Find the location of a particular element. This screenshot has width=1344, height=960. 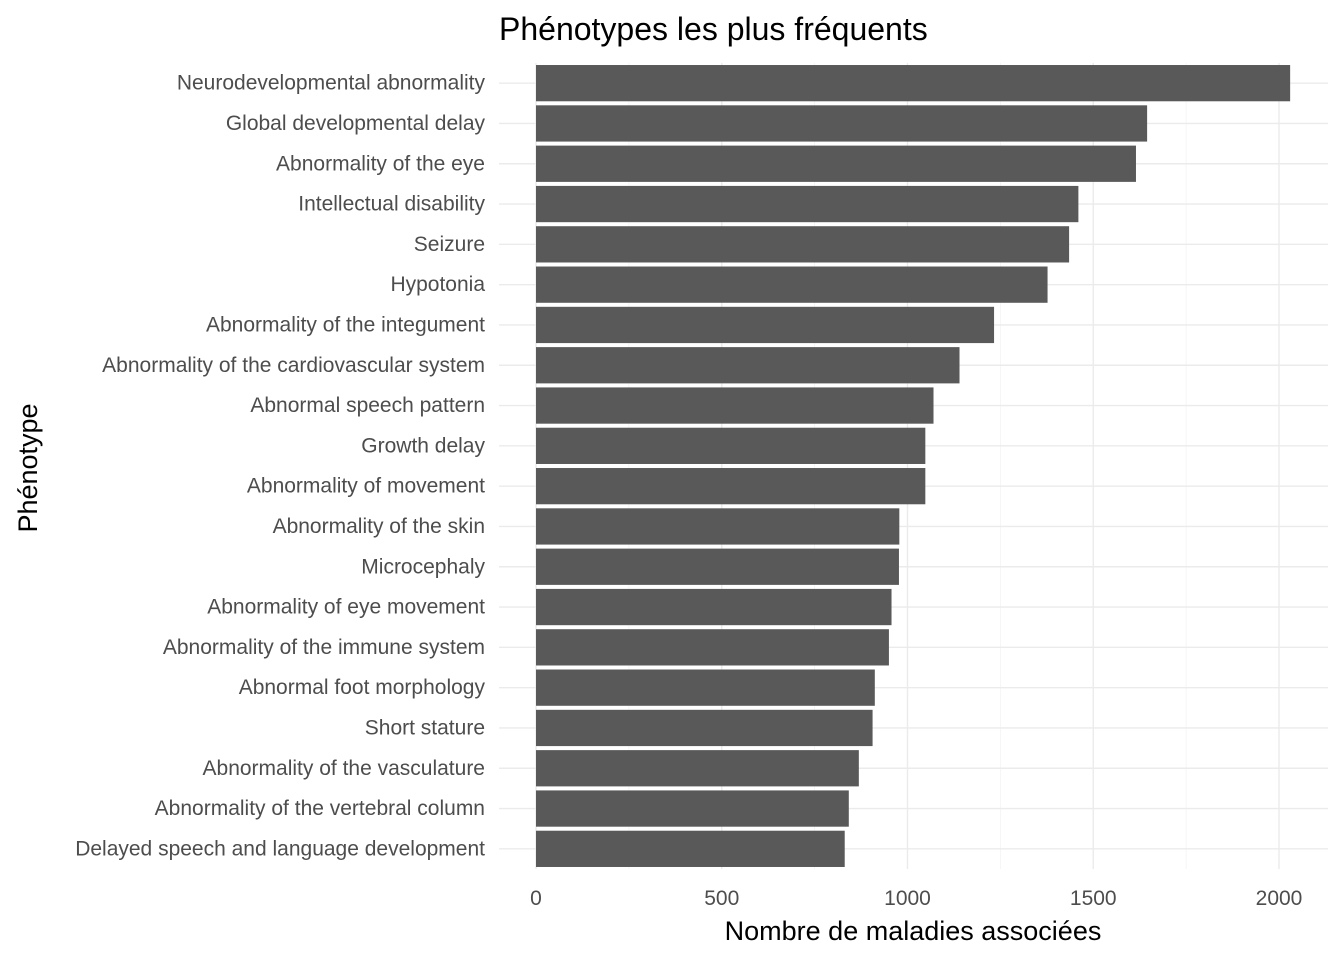

y-tick-label: Abnormal foot morphology is located at coordinates (362, 687).